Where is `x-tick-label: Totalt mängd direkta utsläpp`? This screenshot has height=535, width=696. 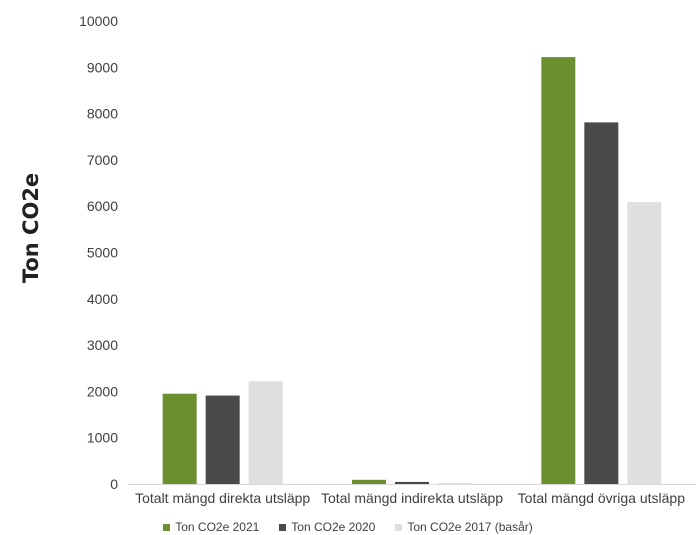
x-tick-label: Totalt mängd direkta utsläpp is located at coordinates (222, 498).